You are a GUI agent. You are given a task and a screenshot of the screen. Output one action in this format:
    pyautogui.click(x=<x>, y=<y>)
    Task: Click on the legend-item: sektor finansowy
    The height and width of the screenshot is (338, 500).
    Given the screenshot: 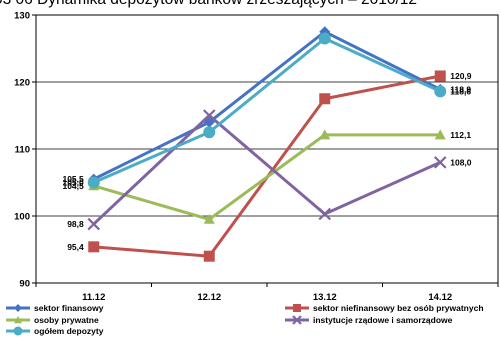 What is the action you would take?
    pyautogui.click(x=55, y=308)
    